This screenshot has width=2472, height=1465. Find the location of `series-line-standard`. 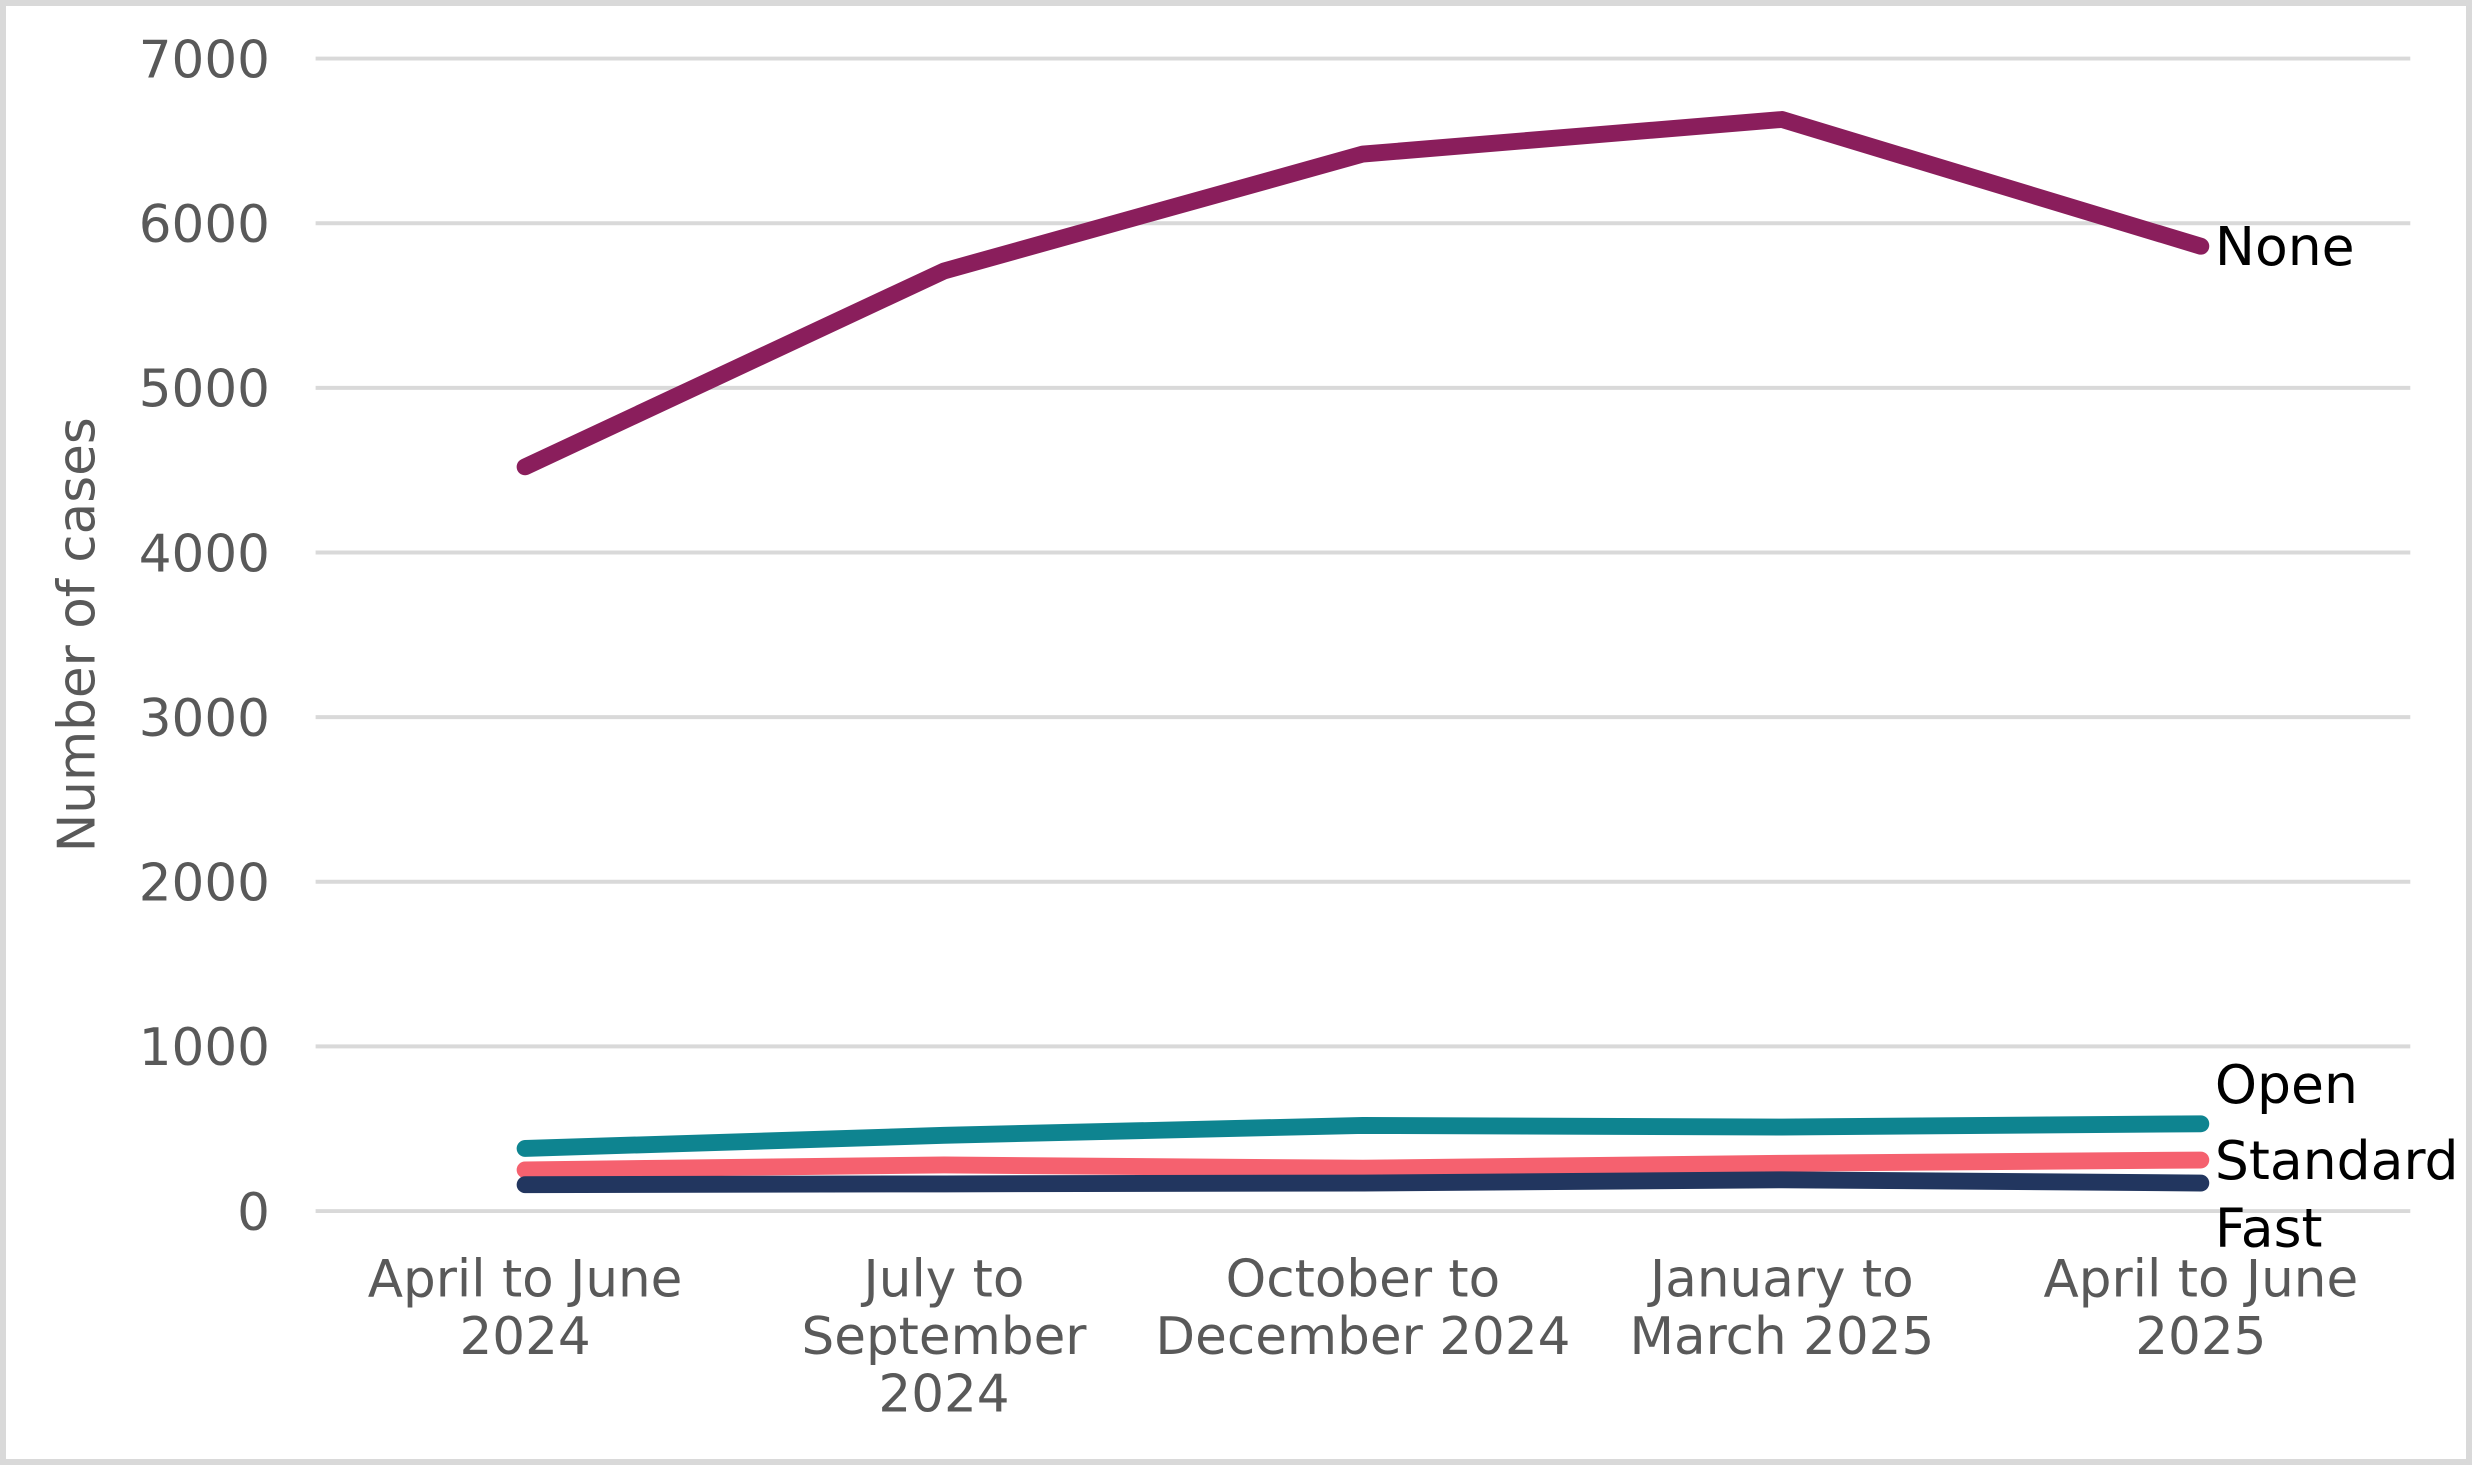

series-line-standard is located at coordinates (1363, 1165).